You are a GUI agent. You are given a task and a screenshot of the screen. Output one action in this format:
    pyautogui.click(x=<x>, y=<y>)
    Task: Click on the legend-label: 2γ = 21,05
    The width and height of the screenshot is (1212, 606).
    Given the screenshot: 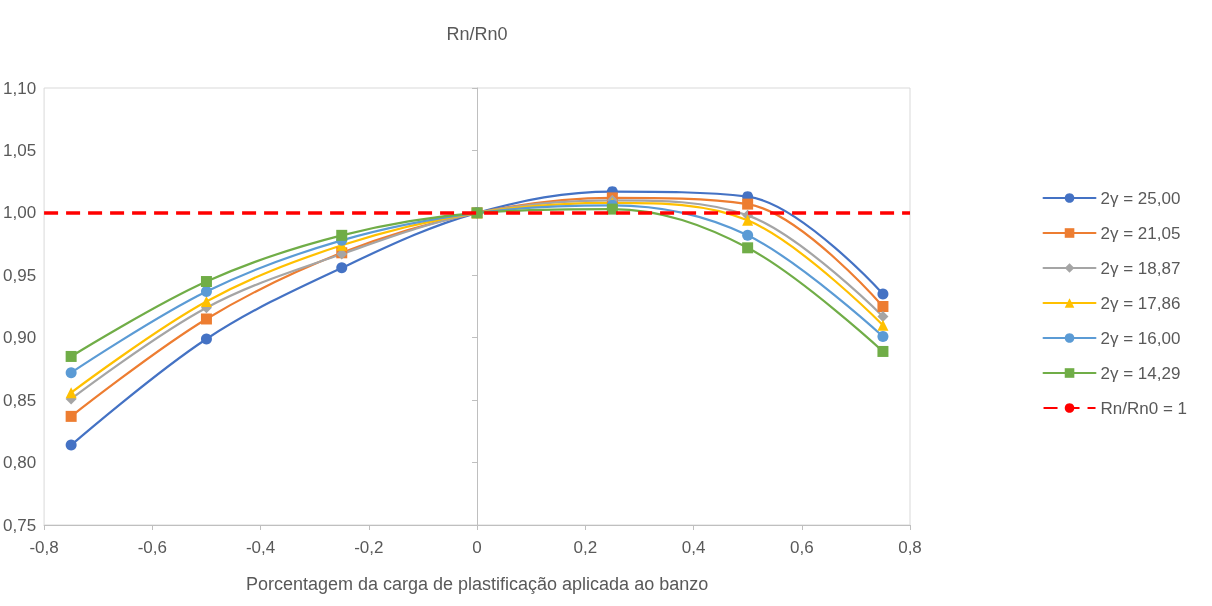 What is the action you would take?
    pyautogui.click(x=1140, y=233)
    